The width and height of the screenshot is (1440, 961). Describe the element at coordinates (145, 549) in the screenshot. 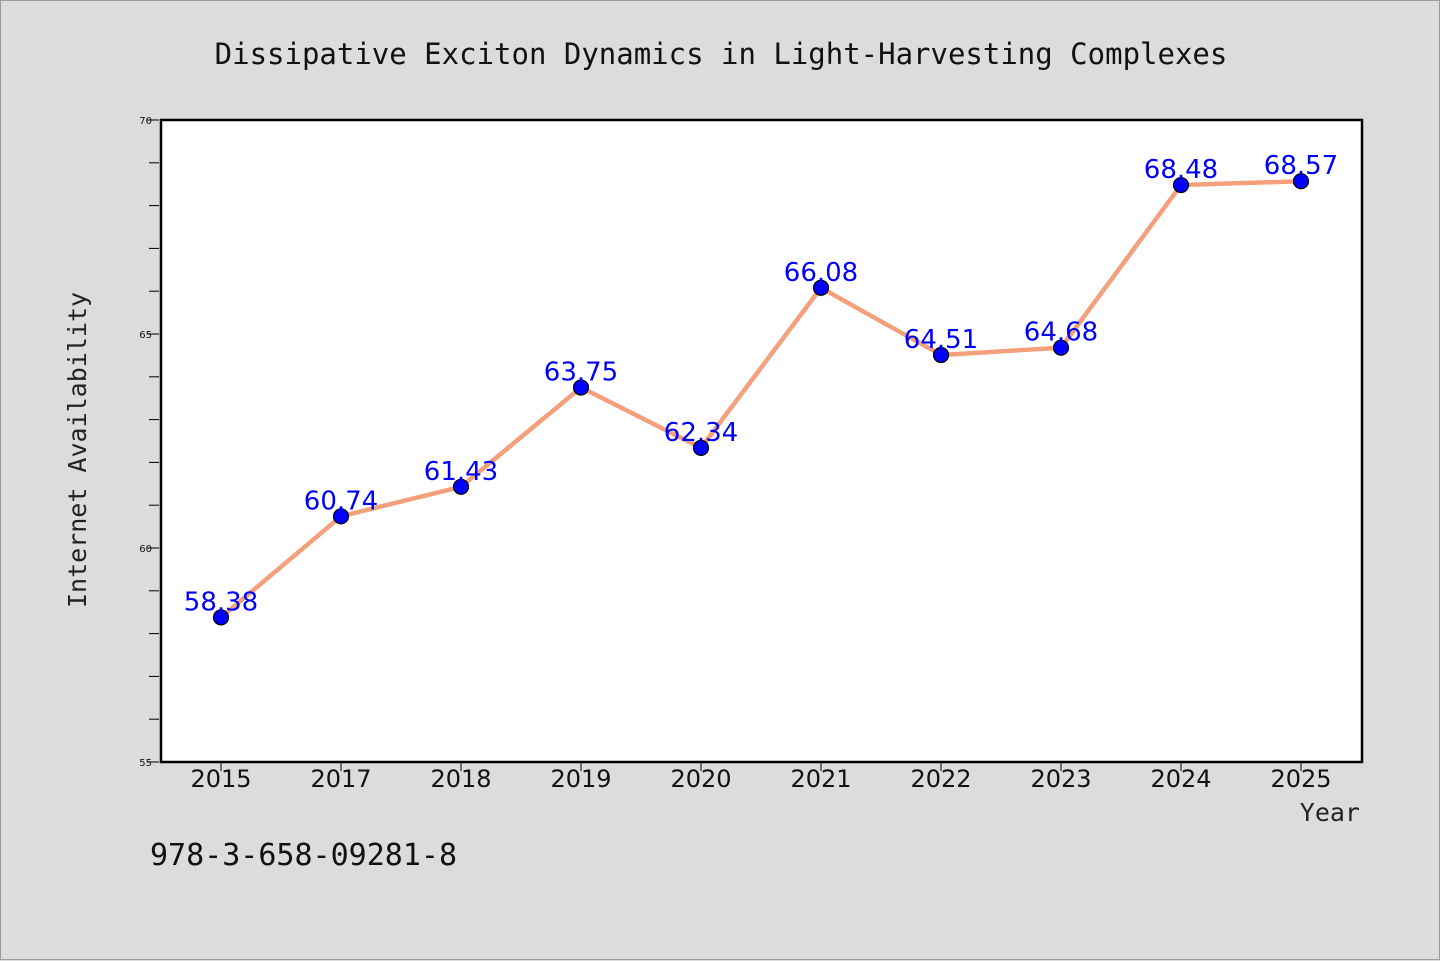

I see `y-tick-label: 60` at that location.